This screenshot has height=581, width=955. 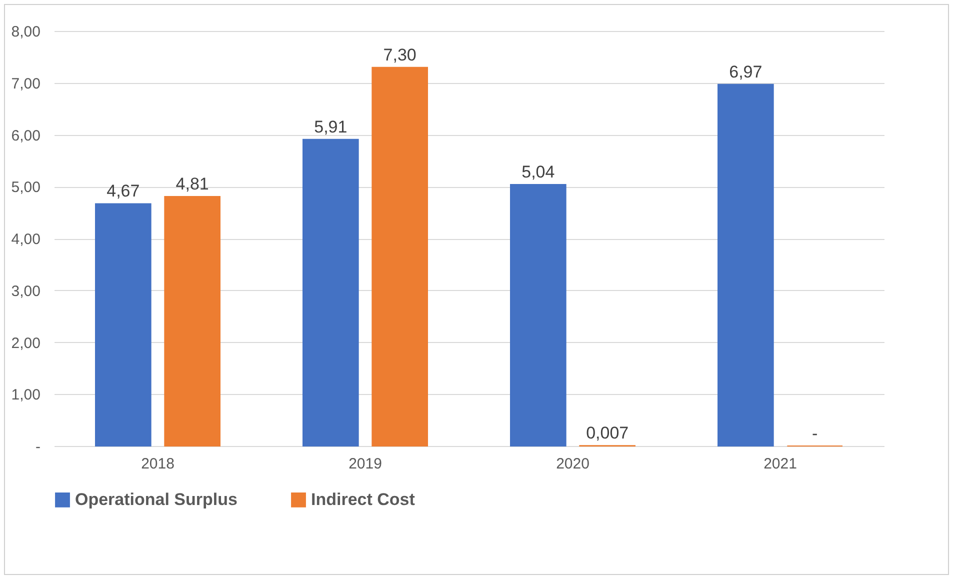 I want to click on y-tick-label: 7,00, so click(x=25, y=83).